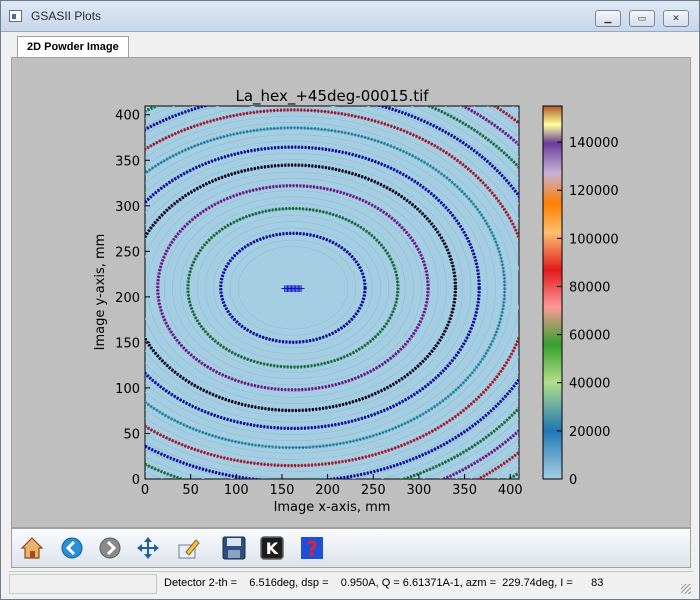  Describe the element at coordinates (127, 389) in the screenshot. I see `y-tick-label: 100` at that location.